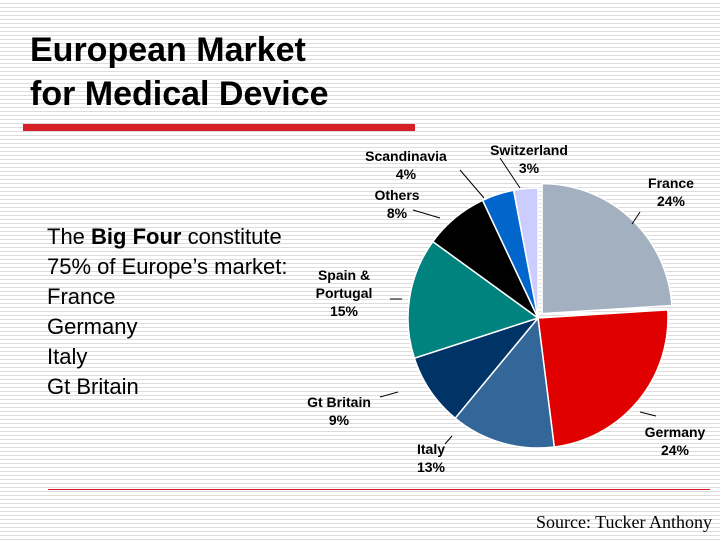 This screenshot has height=540, width=720. What do you see at coordinates (397, 213) in the screenshot?
I see `slice-label-line: 8%` at bounding box center [397, 213].